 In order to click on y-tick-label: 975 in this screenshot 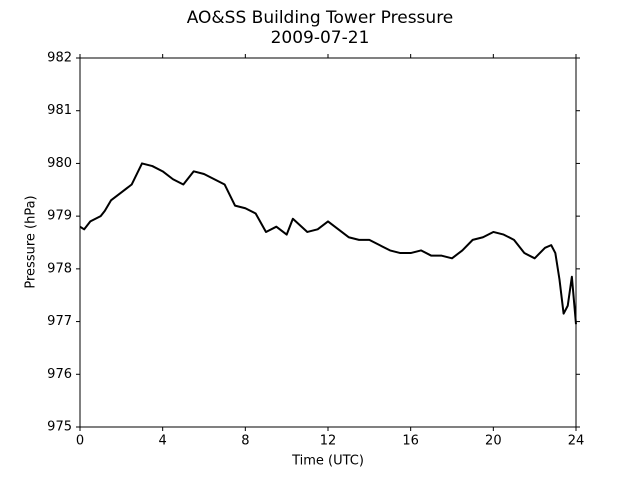, I will do `click(59, 427)`.